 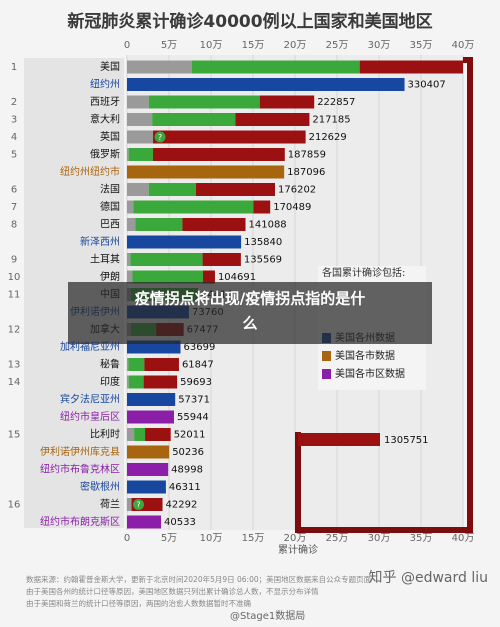 I want to click on category-label: 比利时, so click(x=105, y=435).